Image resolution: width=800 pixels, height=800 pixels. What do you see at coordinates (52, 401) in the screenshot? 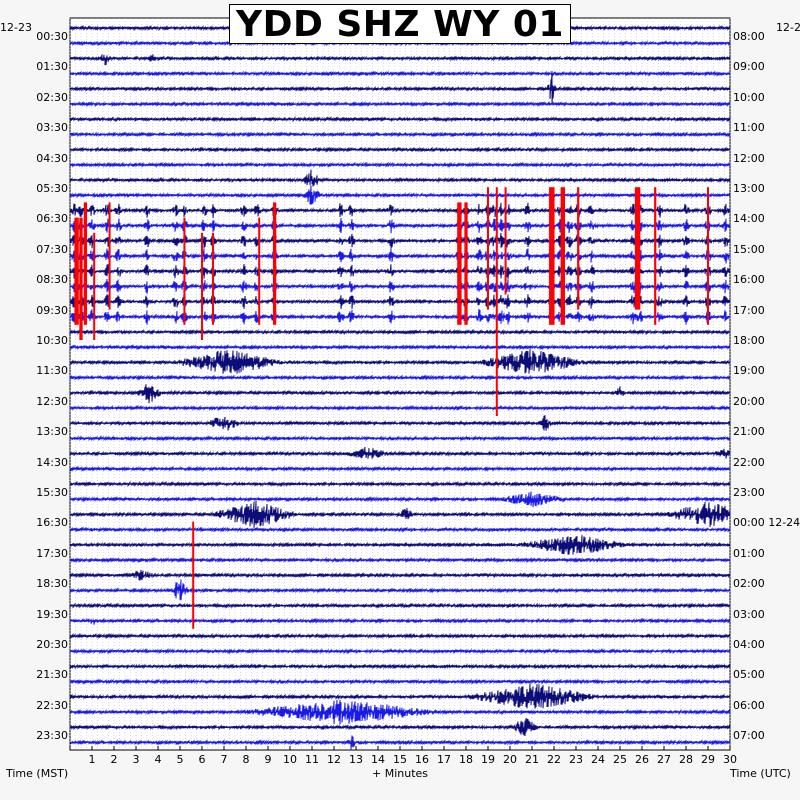
I see `left-tick-label: 12:30` at bounding box center [52, 401].